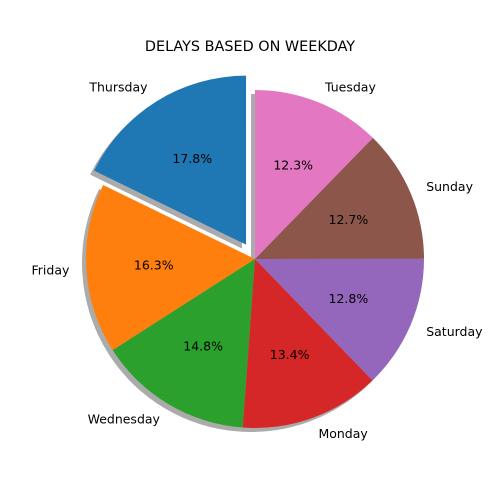 The image size is (500, 500). Describe the element at coordinates (124, 418) in the screenshot. I see `slice-label-wednesday: Wednesday` at that location.